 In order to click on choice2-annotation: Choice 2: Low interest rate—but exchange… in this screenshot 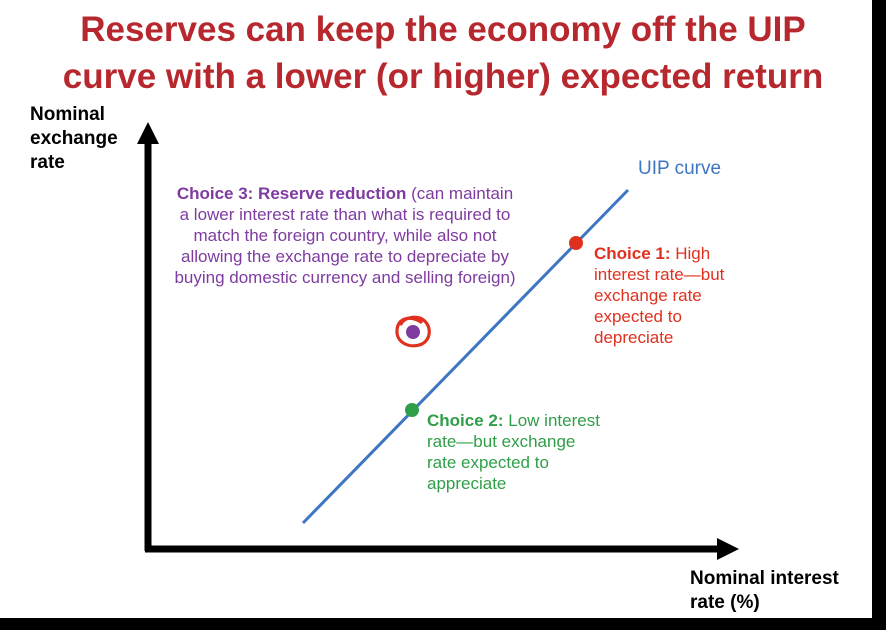, I will do `click(542, 452)`.